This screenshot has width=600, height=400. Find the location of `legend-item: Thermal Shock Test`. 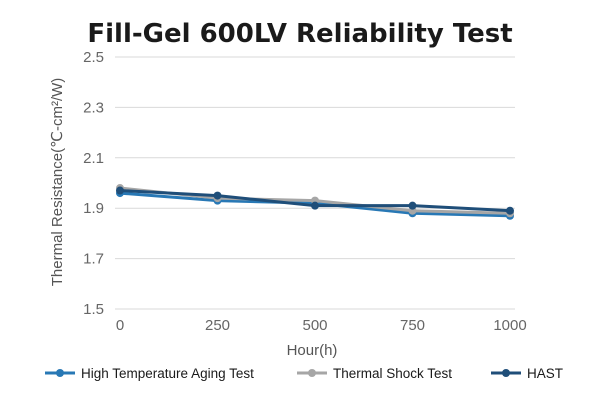

legend-item: Thermal Shock Test is located at coordinates (374, 373).